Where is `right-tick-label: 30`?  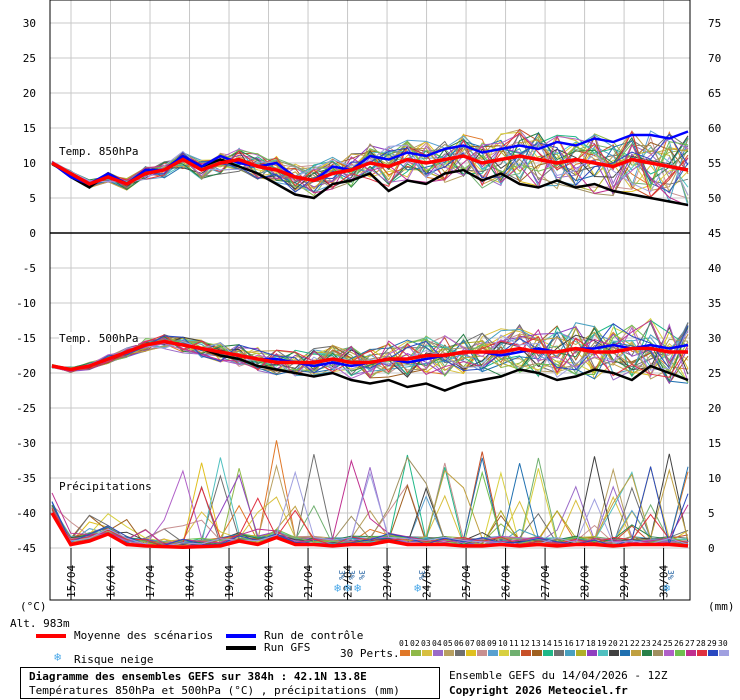 right-tick-label: 30 is located at coordinates (714, 338).